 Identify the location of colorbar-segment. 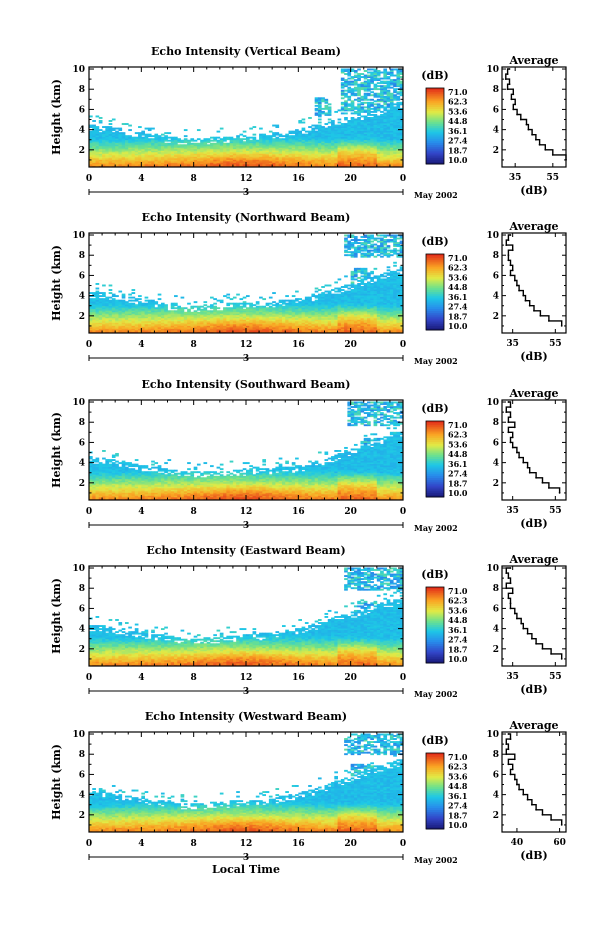
(435, 100).